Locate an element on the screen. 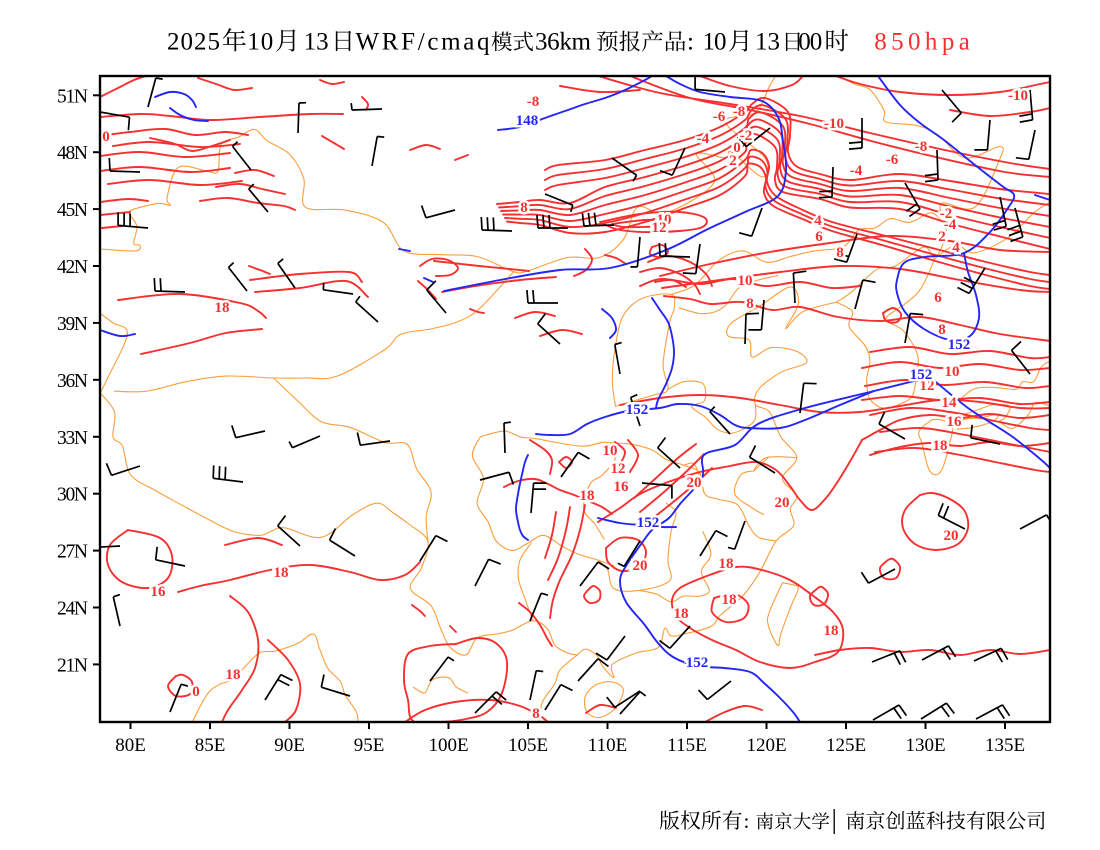 This screenshot has height=850, width=1100. svg-text: 14 is located at coordinates (950, 403).